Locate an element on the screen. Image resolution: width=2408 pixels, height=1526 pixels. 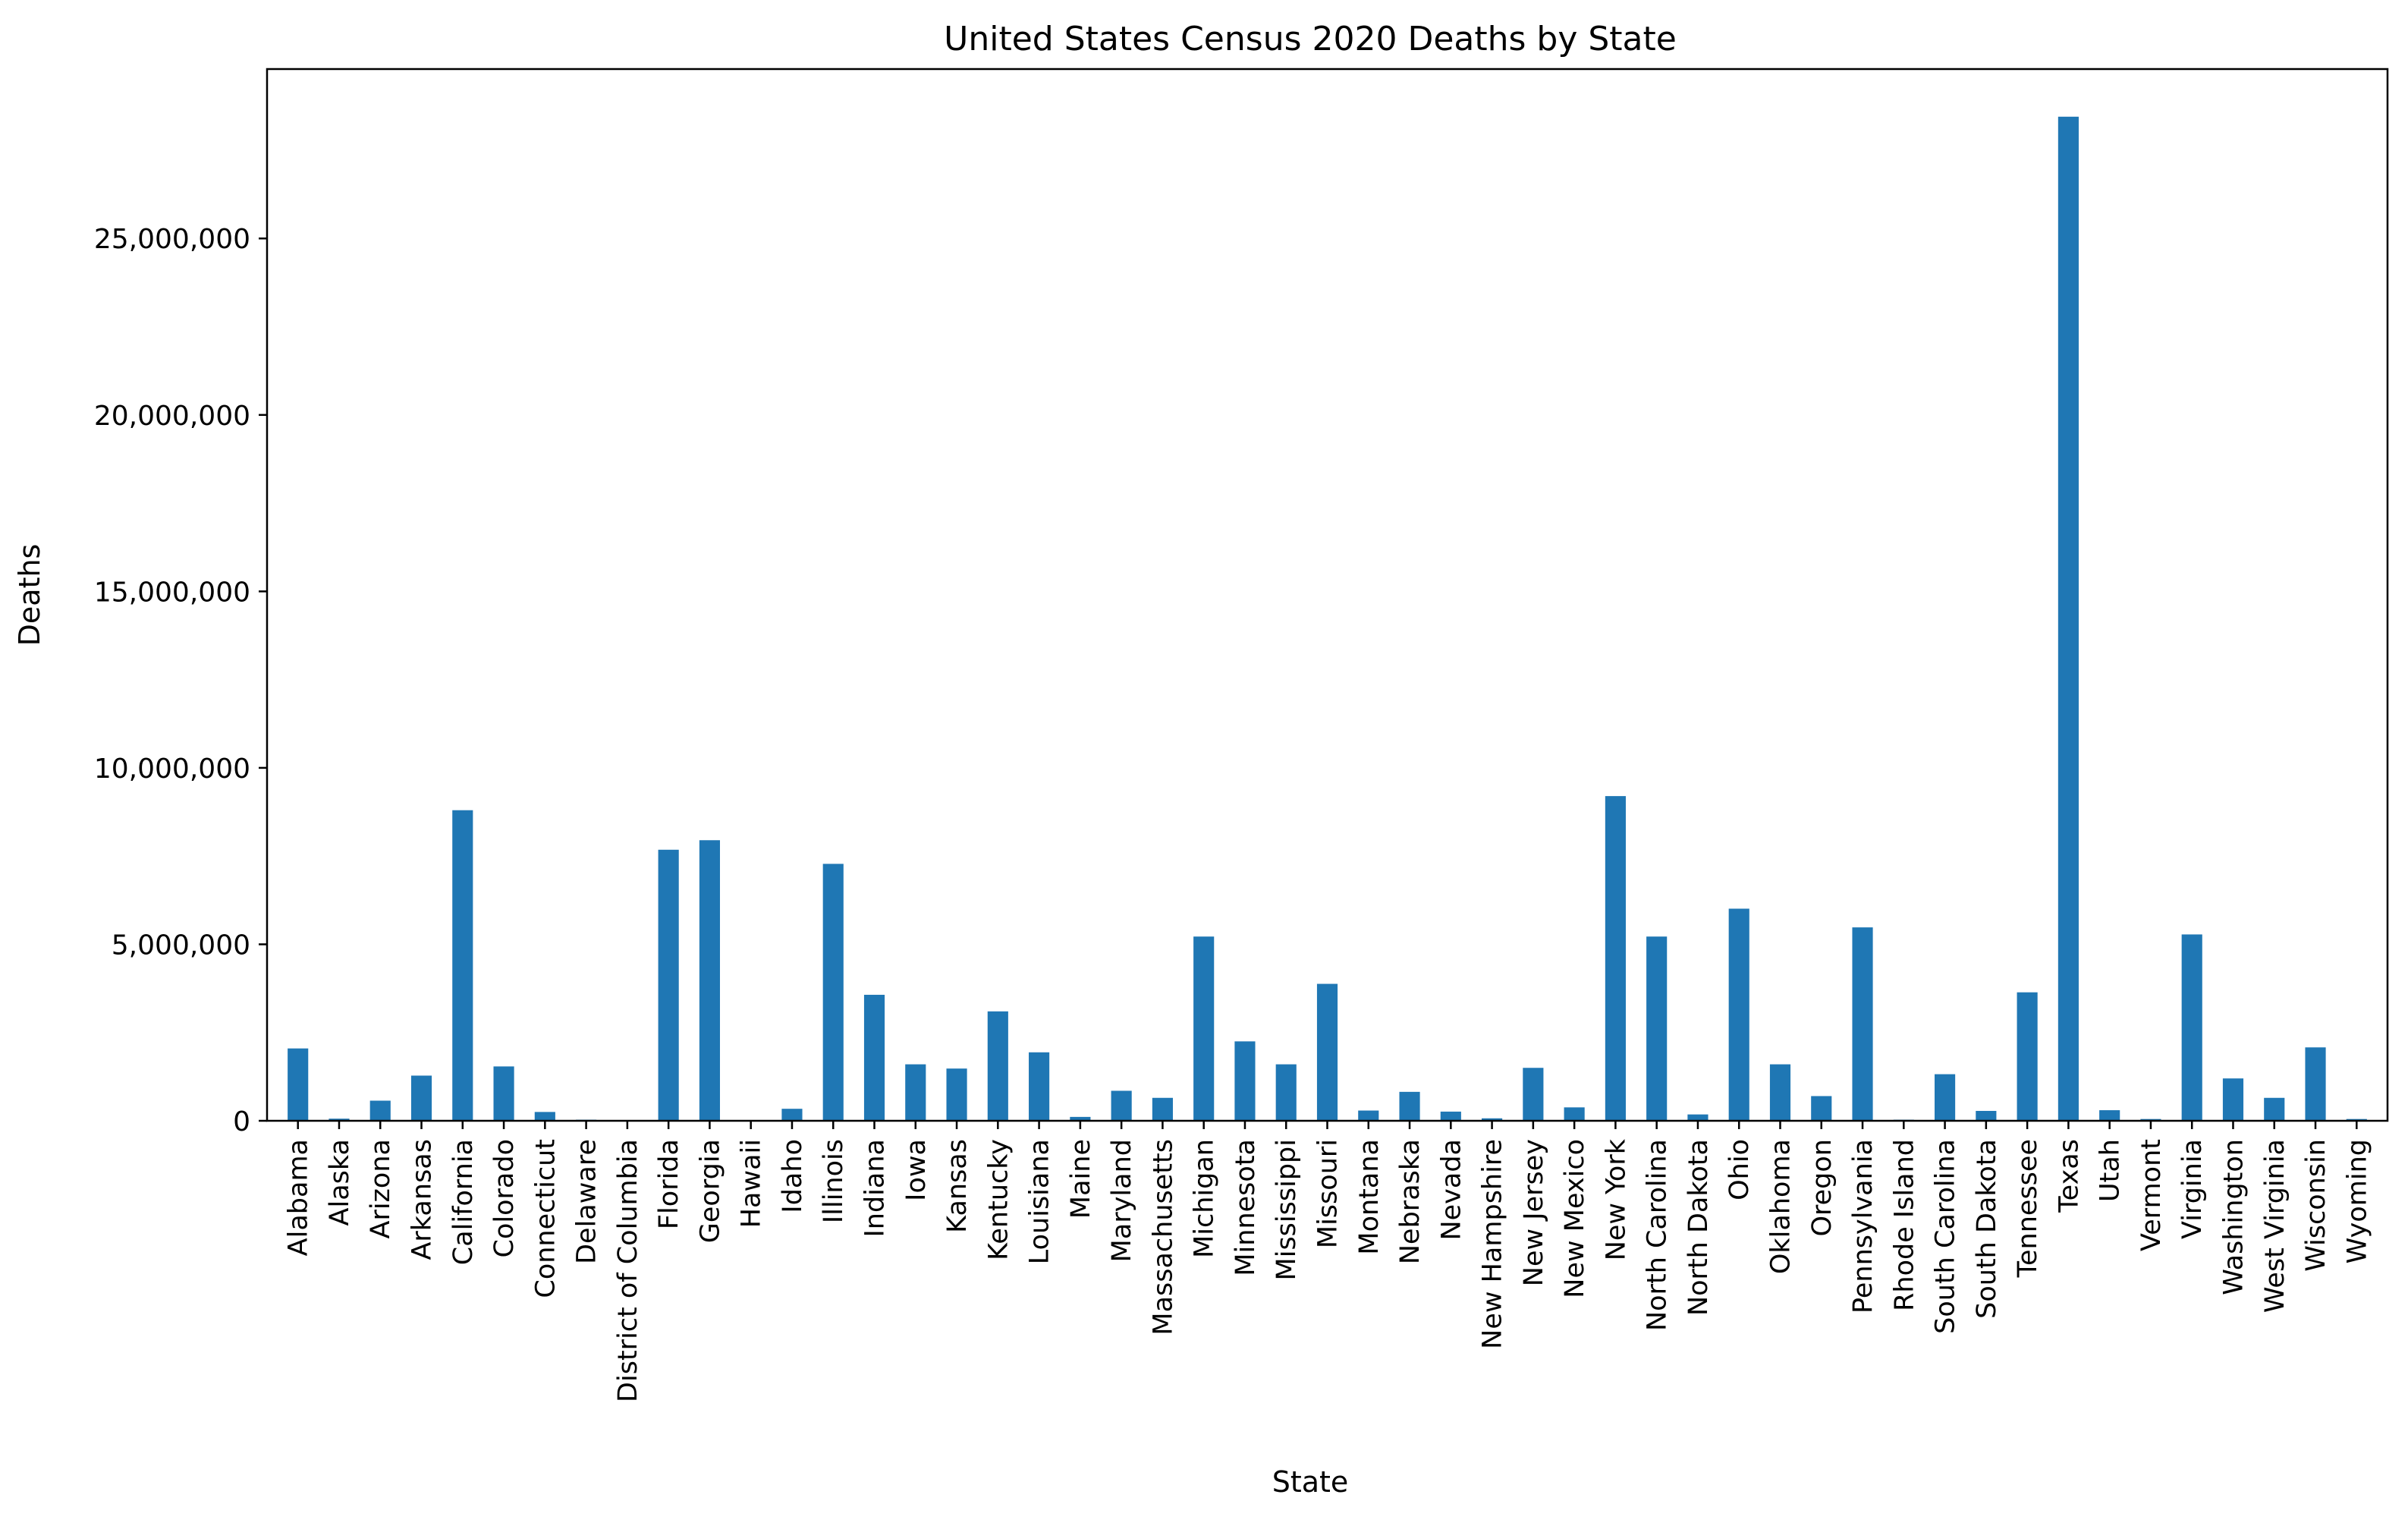
x-tick-label: Mississippi is located at coordinates (1287, 1209).